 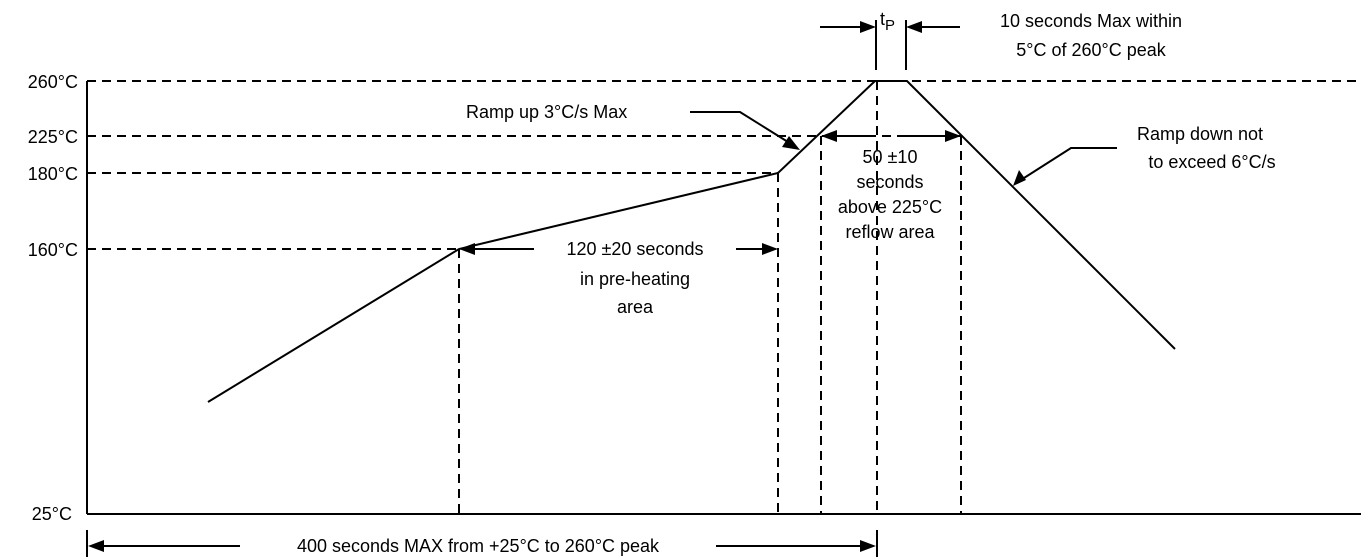 What do you see at coordinates (635, 249) in the screenshot?
I see `preheat-line1: 120 ±20 seconds` at bounding box center [635, 249].